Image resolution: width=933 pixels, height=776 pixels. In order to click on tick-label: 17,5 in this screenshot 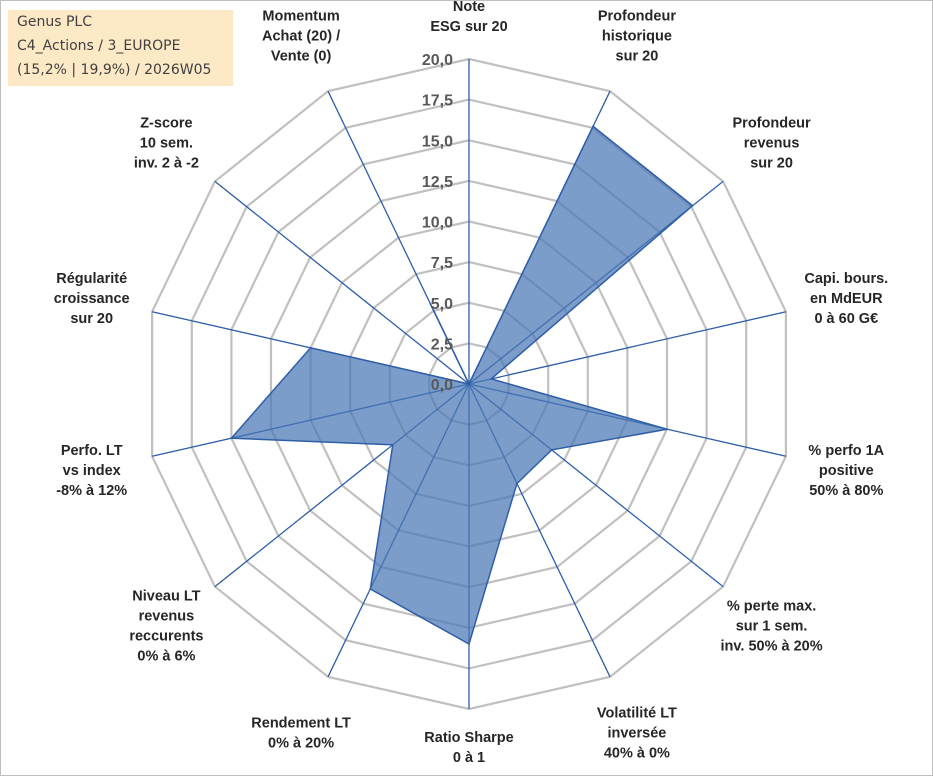, I will do `click(437, 101)`.